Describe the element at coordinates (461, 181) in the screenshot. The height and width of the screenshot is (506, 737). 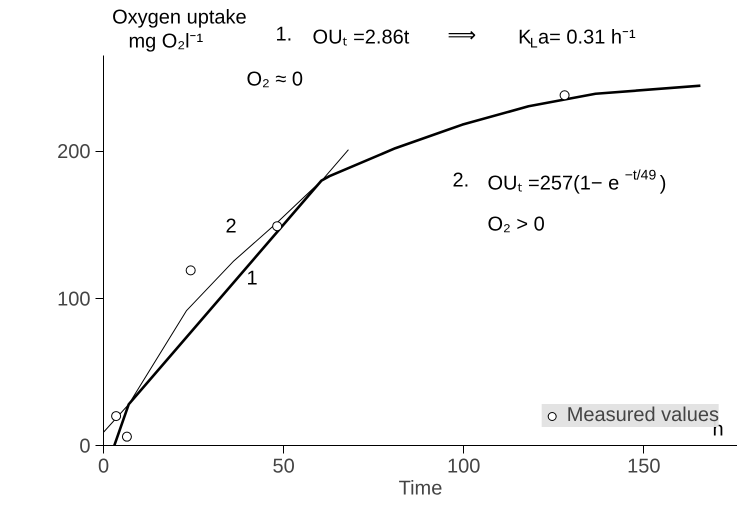
I see `annotation: 2.` at that location.